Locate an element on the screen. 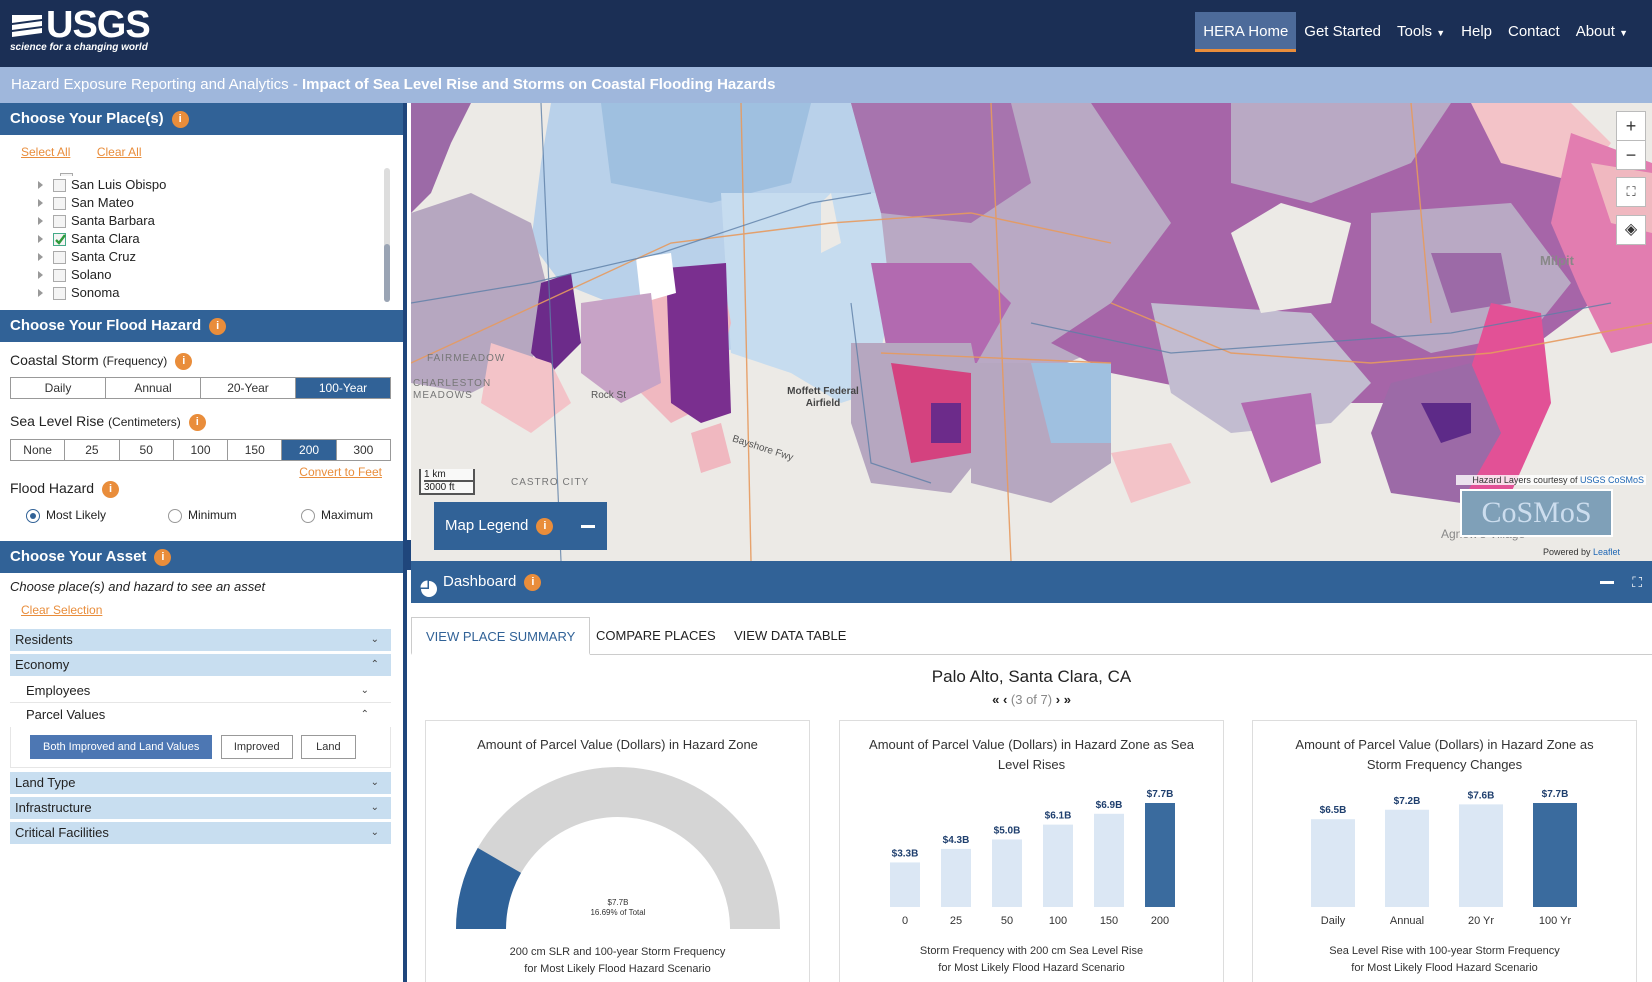 Image resolution: width=1652 pixels, height=982 pixels. tab-compare-places: COMPARE PLACES is located at coordinates (656, 635).